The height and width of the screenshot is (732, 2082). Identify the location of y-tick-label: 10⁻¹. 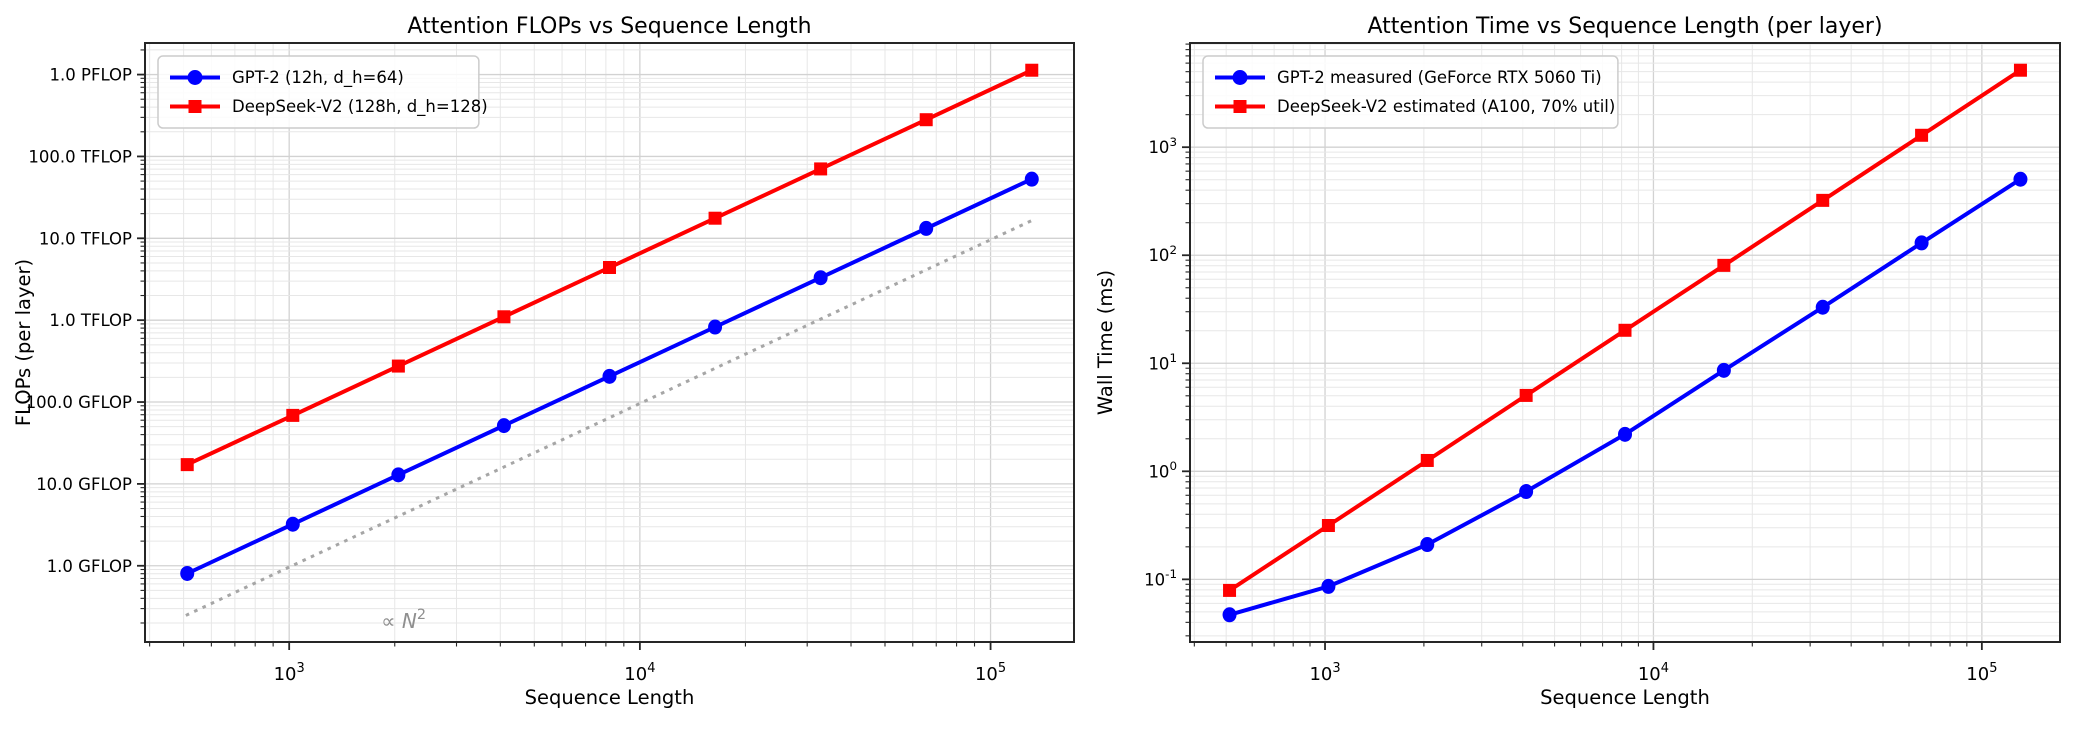
(1160, 578).